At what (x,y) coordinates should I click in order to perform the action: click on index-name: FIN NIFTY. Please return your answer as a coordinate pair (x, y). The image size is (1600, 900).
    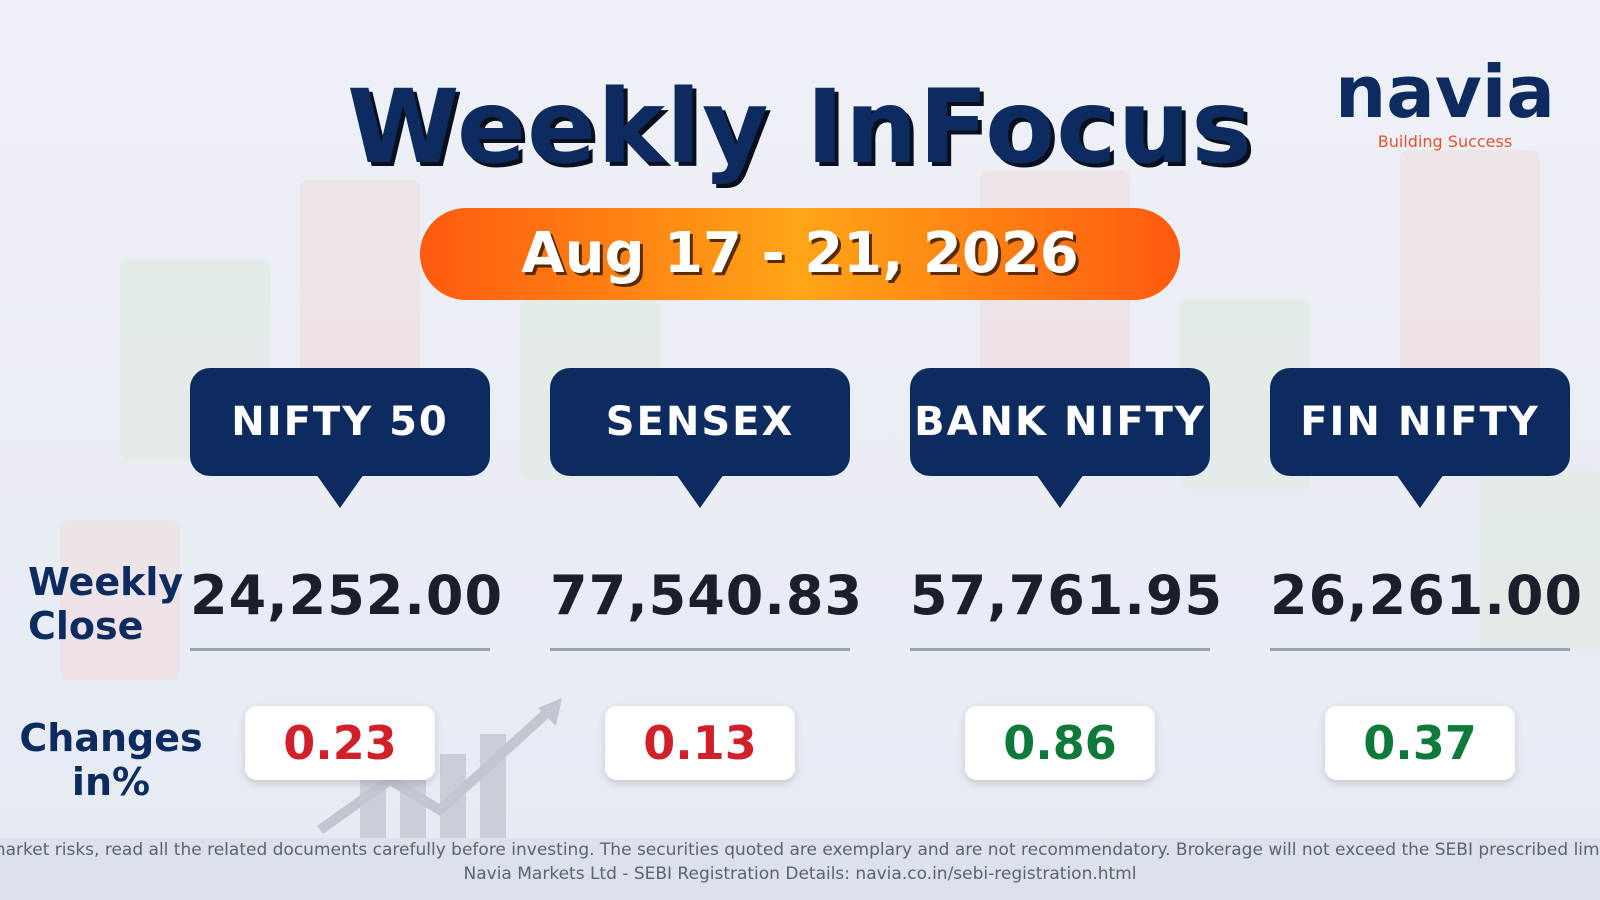
    Looking at the image, I should click on (1420, 438).